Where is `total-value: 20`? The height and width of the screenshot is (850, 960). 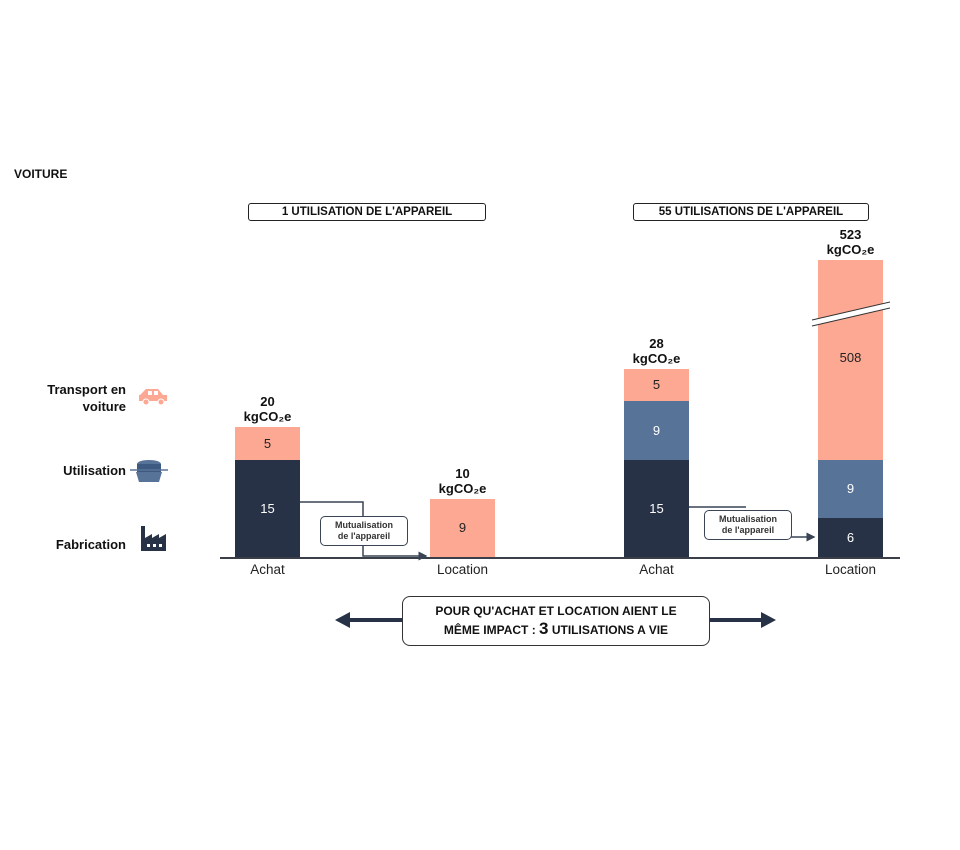
total-value: 20 is located at coordinates (267, 401).